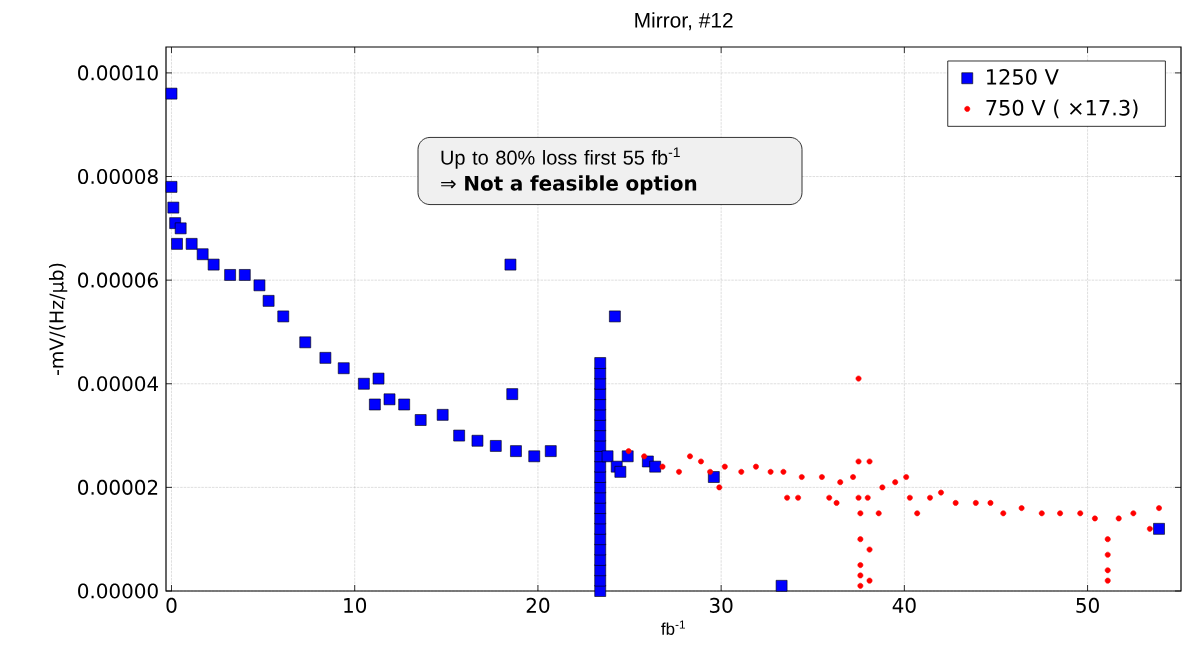 This screenshot has height=657, width=1183. Describe the element at coordinates (569, 185) in the screenshot. I see `annotation: ⇒ Not a feasible option` at that location.